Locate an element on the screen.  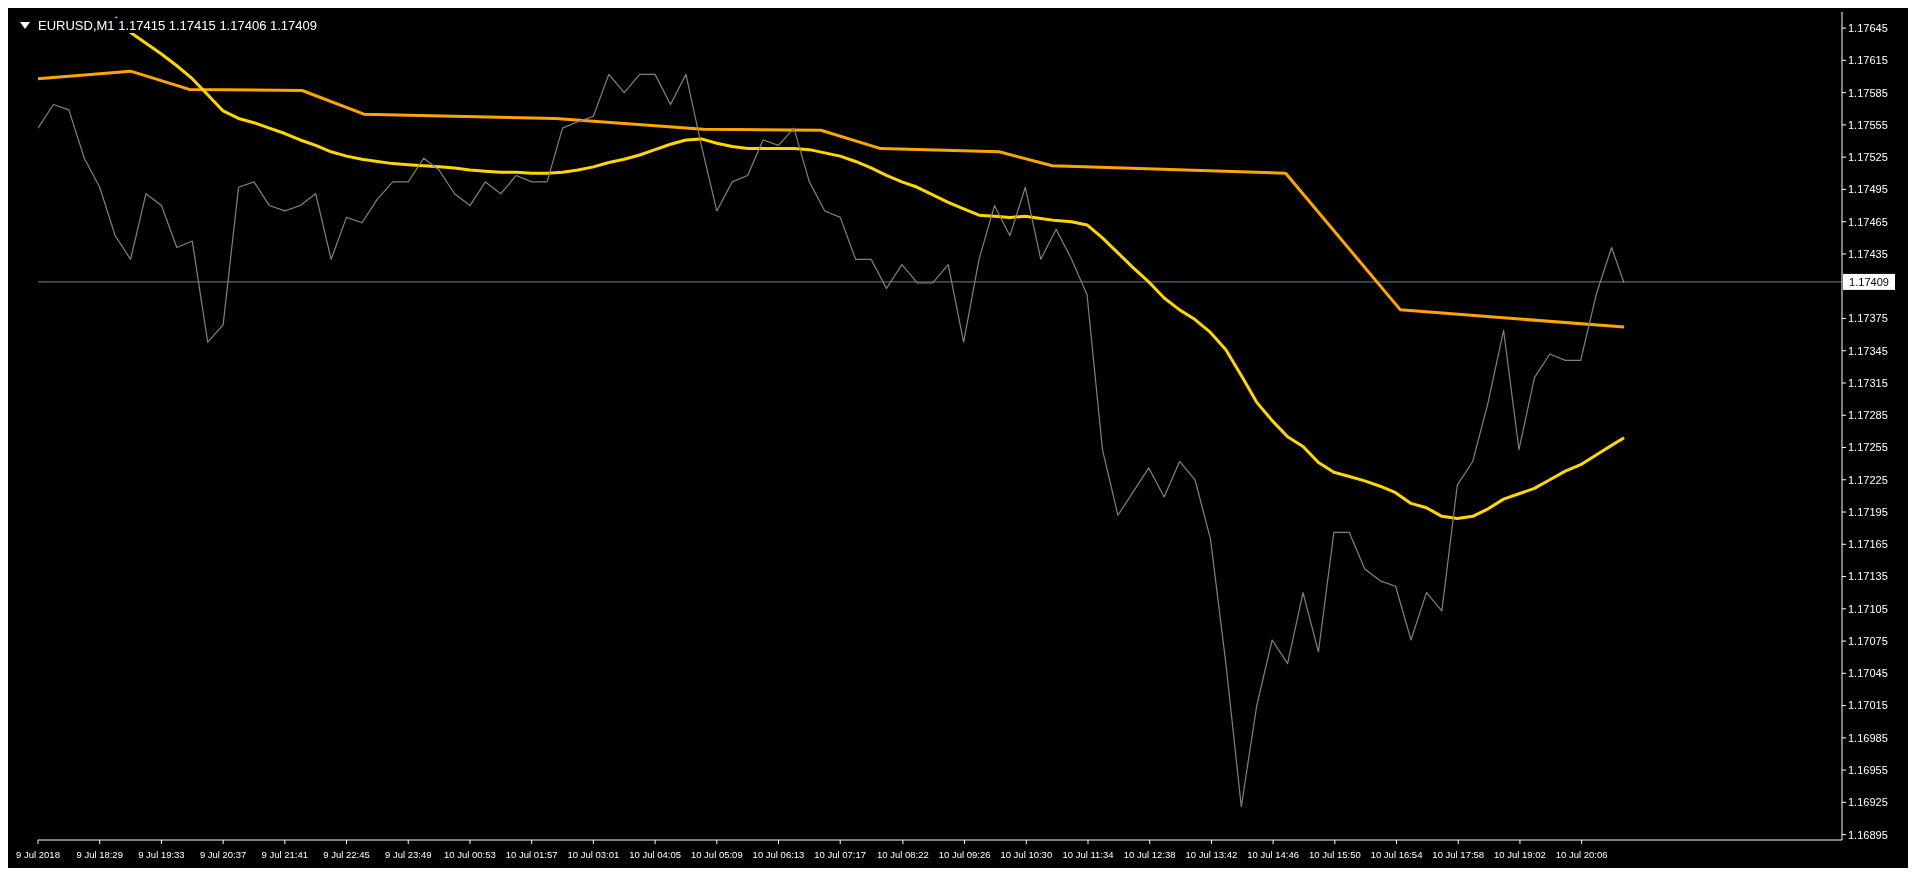
x-tick-label: 10 Jul 06:13 is located at coordinates (778, 854).